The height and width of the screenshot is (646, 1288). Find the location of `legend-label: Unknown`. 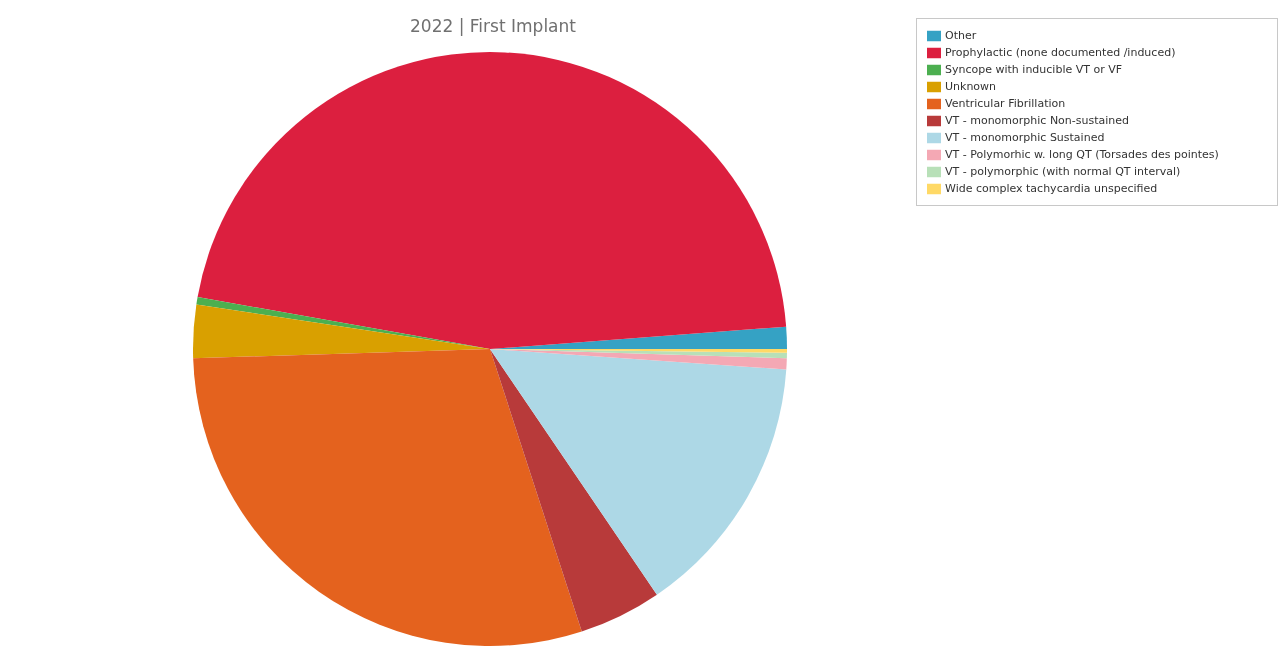

legend-label: Unknown is located at coordinates (971, 86).